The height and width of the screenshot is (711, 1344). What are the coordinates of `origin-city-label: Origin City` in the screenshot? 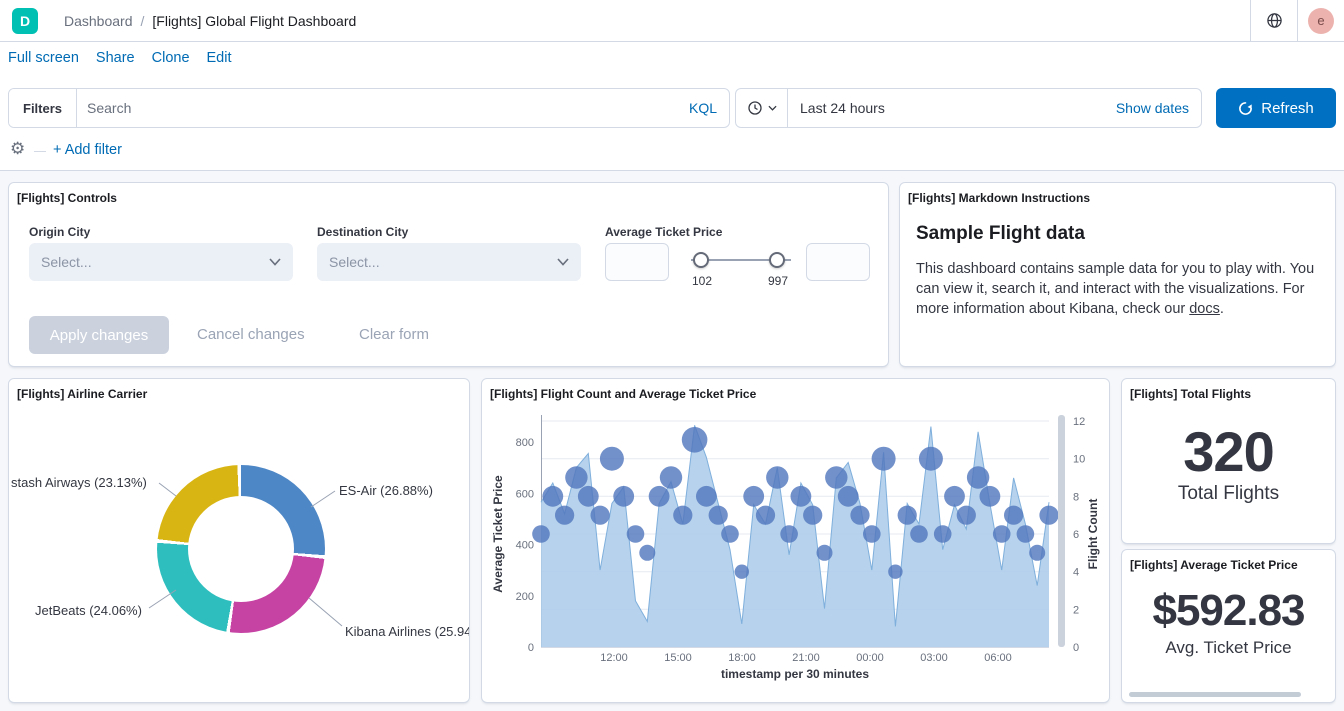 It's located at (60, 232).